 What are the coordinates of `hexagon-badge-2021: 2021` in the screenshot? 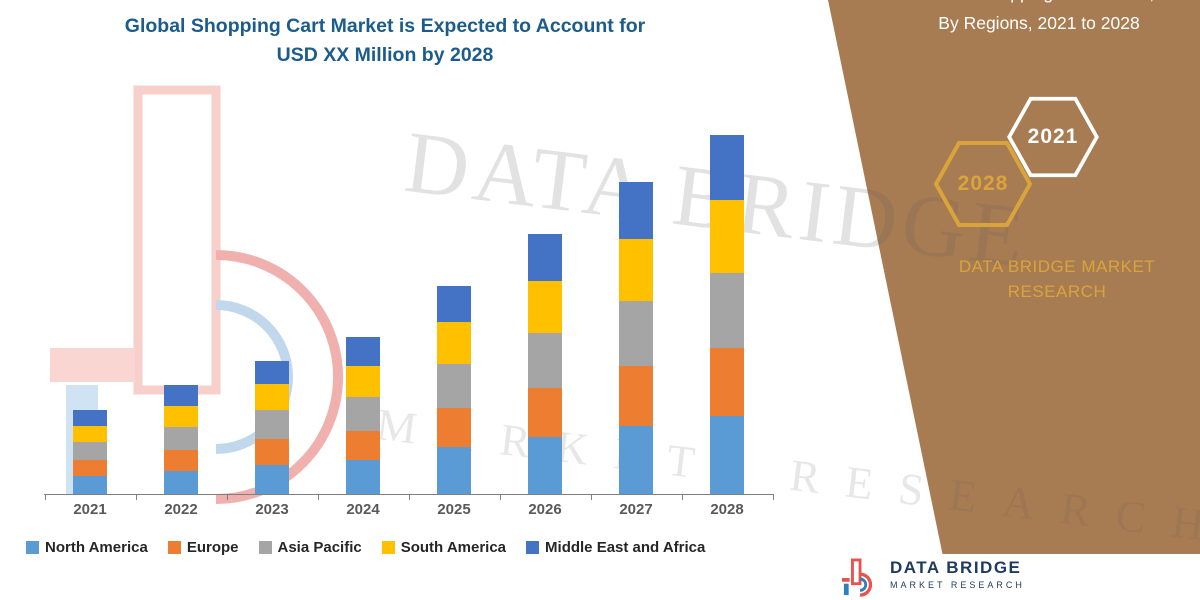 It's located at (1053, 137).